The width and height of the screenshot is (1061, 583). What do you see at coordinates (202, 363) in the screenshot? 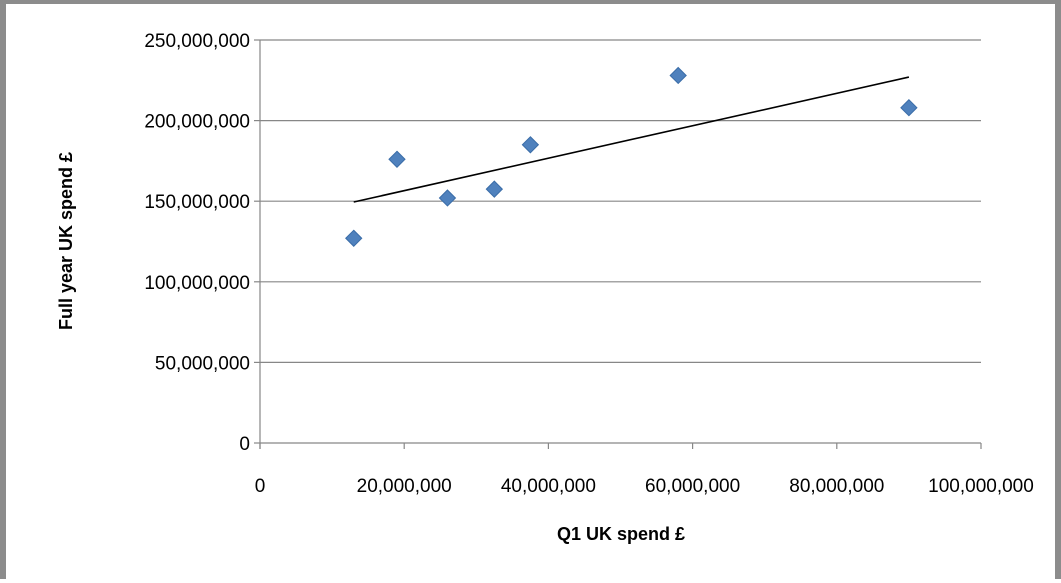
I see `y-tick-label: 50,000,000` at bounding box center [202, 363].